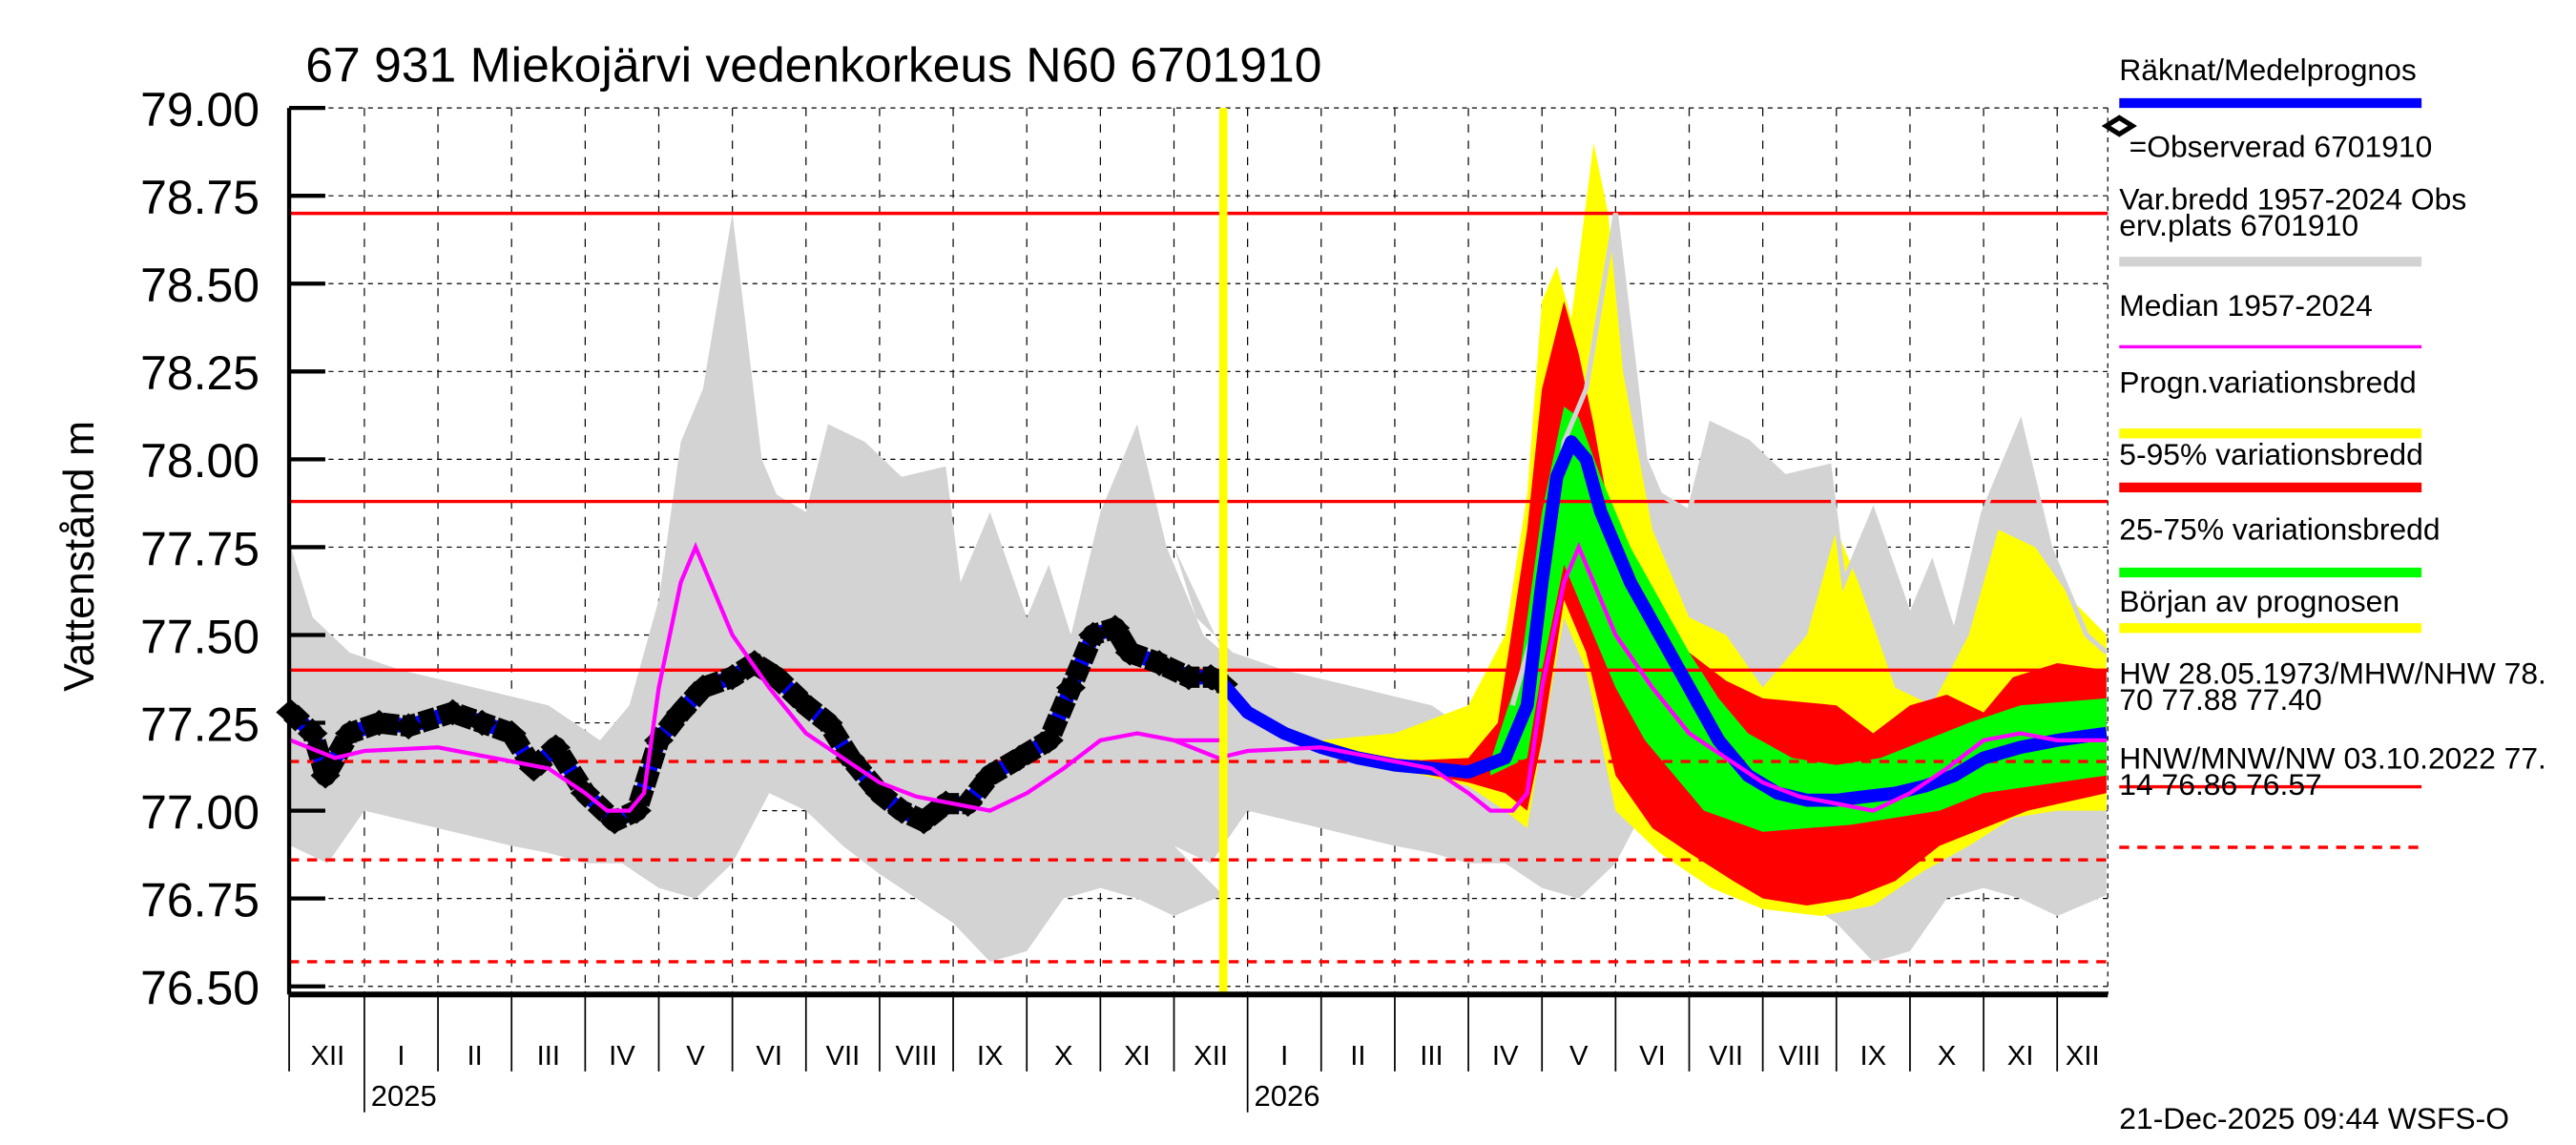 The width and height of the screenshot is (2576, 1145). Describe the element at coordinates (200, 109) in the screenshot. I see `y-tick-label: 79.00` at that location.